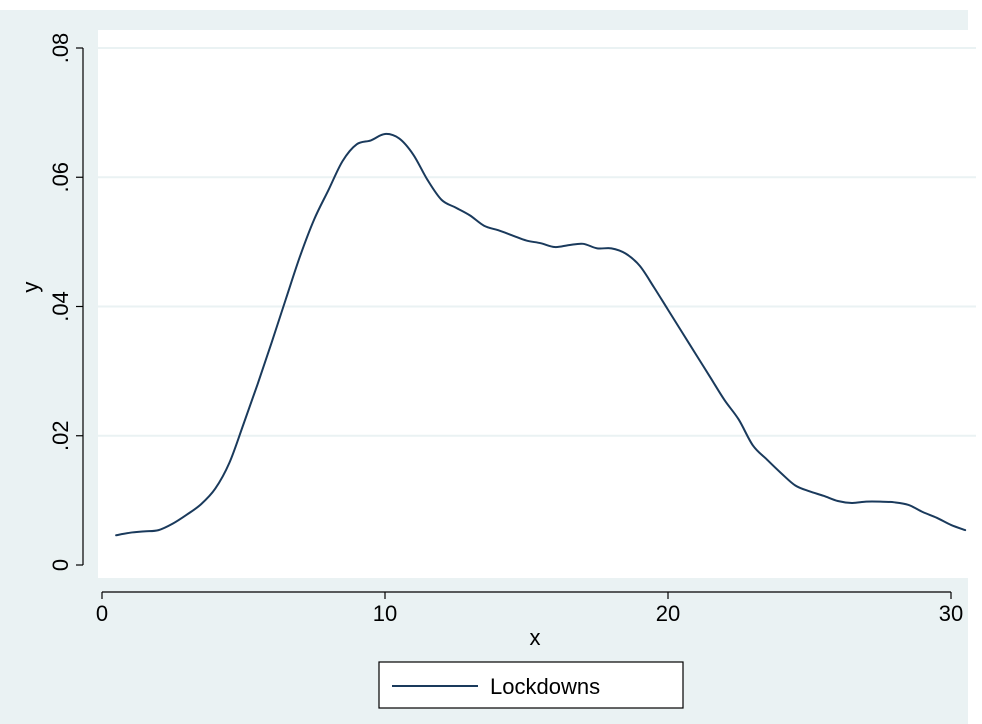  Describe the element at coordinates (545, 686) in the screenshot. I see `legend-label-lockdowns: Lockdowns` at that location.